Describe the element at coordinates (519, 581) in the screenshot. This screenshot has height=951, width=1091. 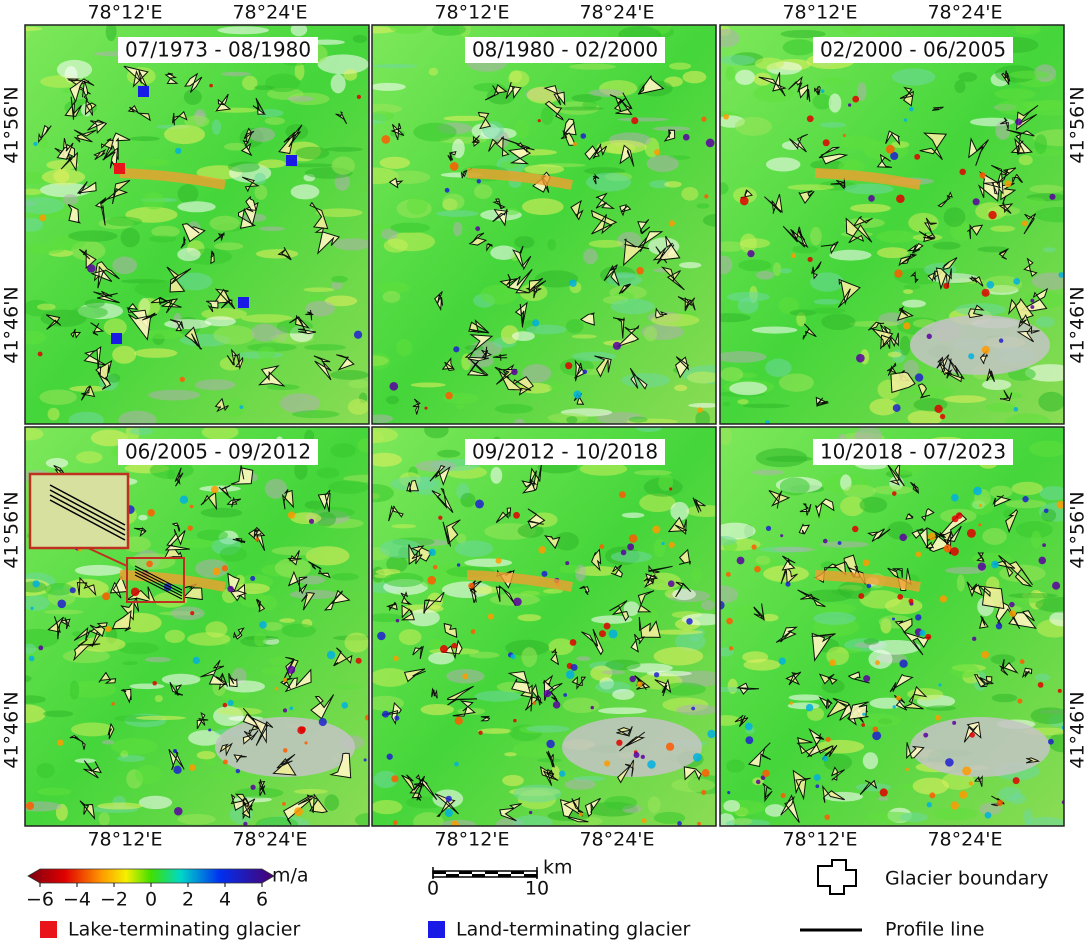
I see `main-glacier` at that location.